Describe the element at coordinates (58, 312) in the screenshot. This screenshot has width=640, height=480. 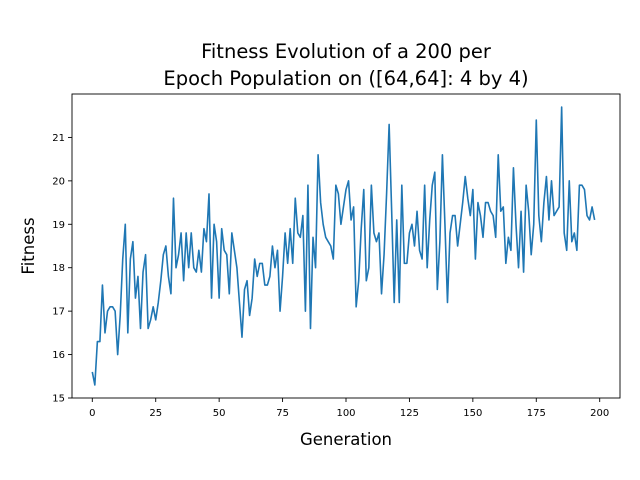
I see `y-tick-label: 17` at that location.